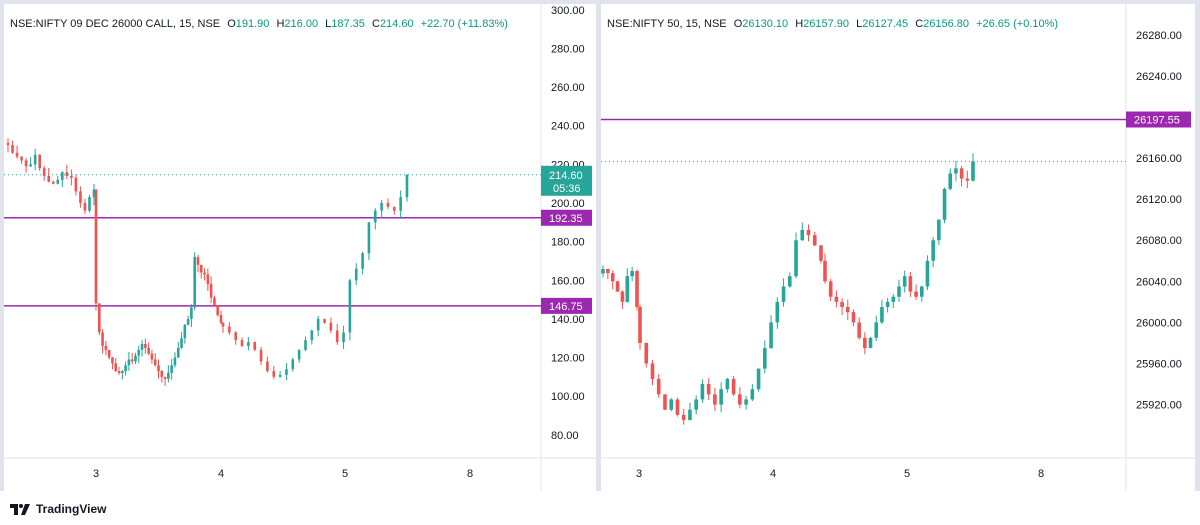 The width and height of the screenshot is (1200, 525). I want to click on y-tick-label: 160.00, so click(568, 281).